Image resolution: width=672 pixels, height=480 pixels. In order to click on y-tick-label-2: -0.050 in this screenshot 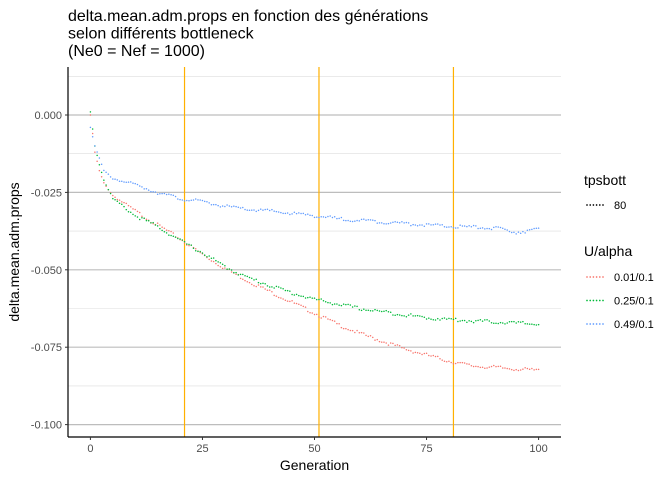, I will do `click(46, 271)`.